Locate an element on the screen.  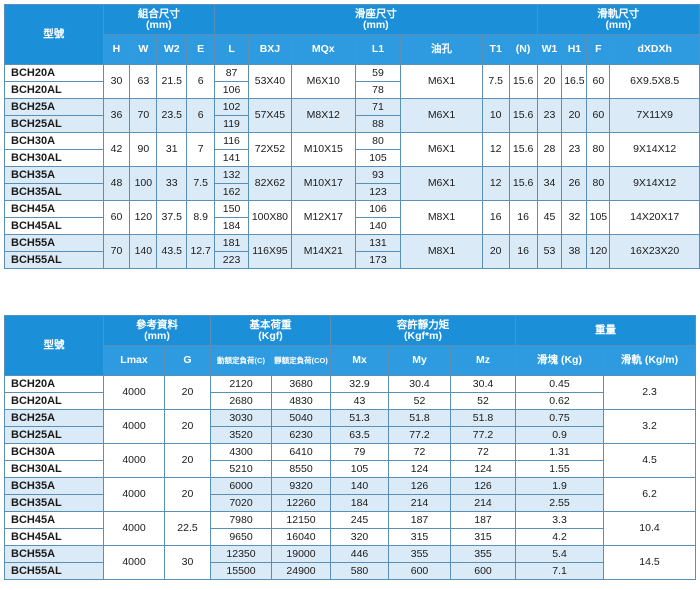
cell-w1: 34 is located at coordinates (549, 183).